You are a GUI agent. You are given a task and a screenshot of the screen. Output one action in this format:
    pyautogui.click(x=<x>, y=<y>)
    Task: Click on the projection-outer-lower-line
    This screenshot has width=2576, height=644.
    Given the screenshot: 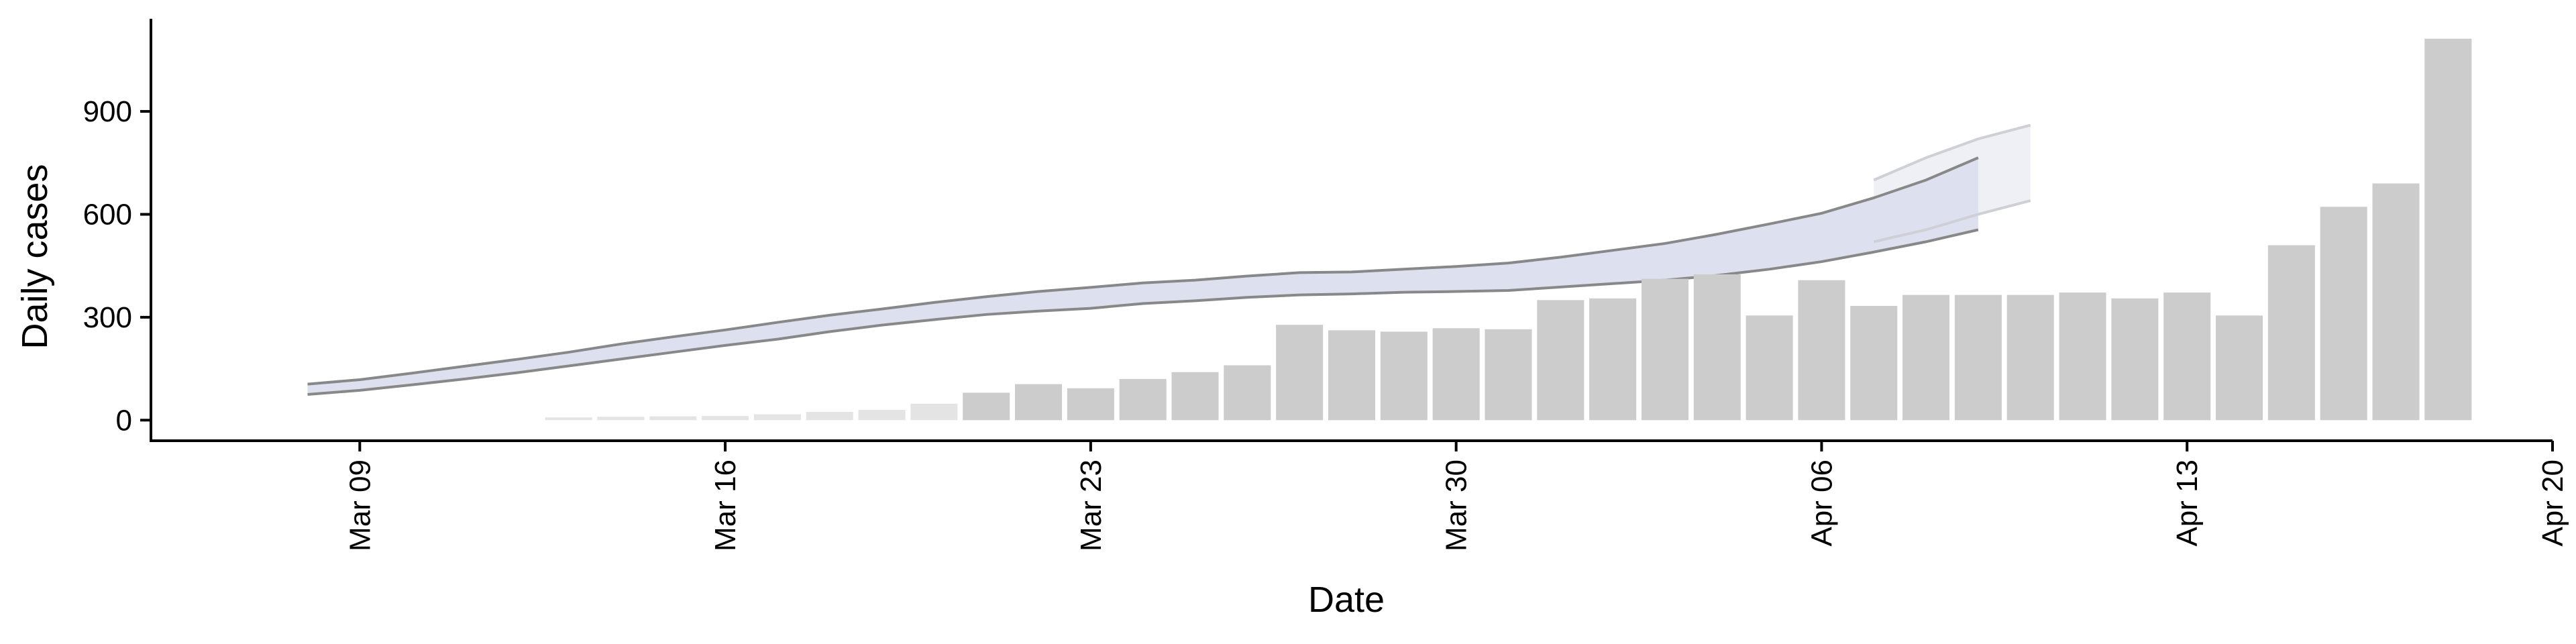 What is the action you would take?
    pyautogui.click(x=1952, y=221)
    